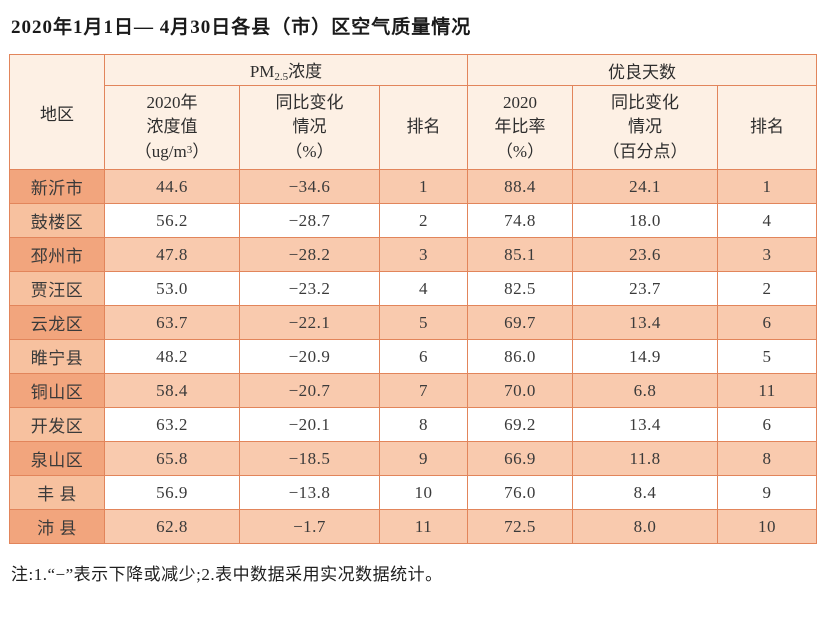  I want to click on cell-days-rank: 9, so click(767, 492).